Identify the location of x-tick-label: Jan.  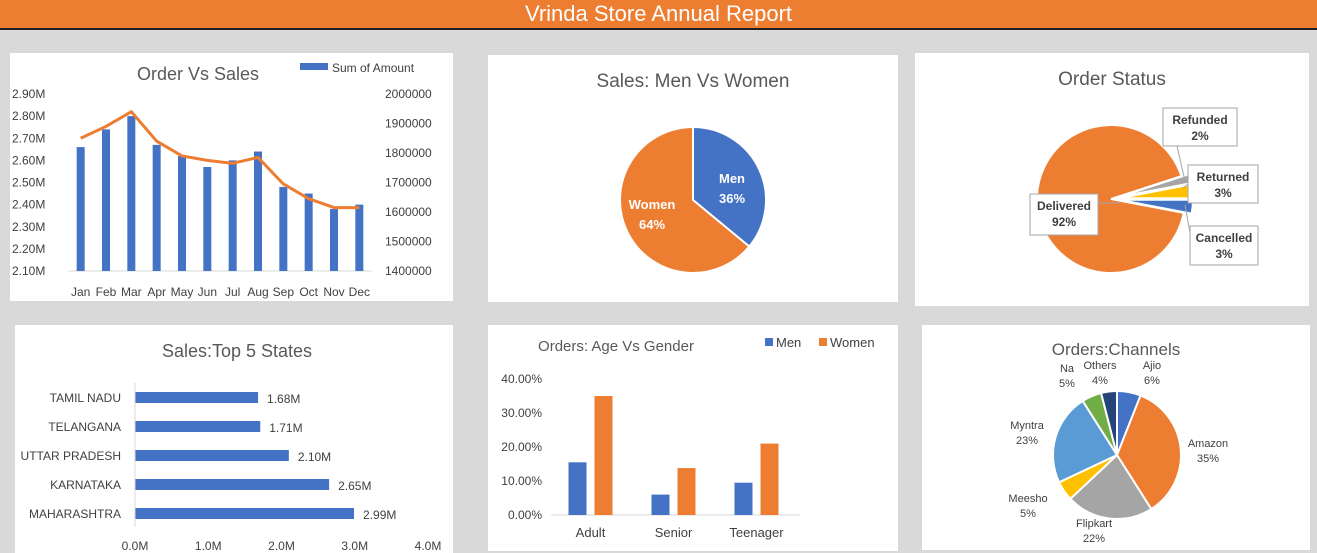
(80, 292).